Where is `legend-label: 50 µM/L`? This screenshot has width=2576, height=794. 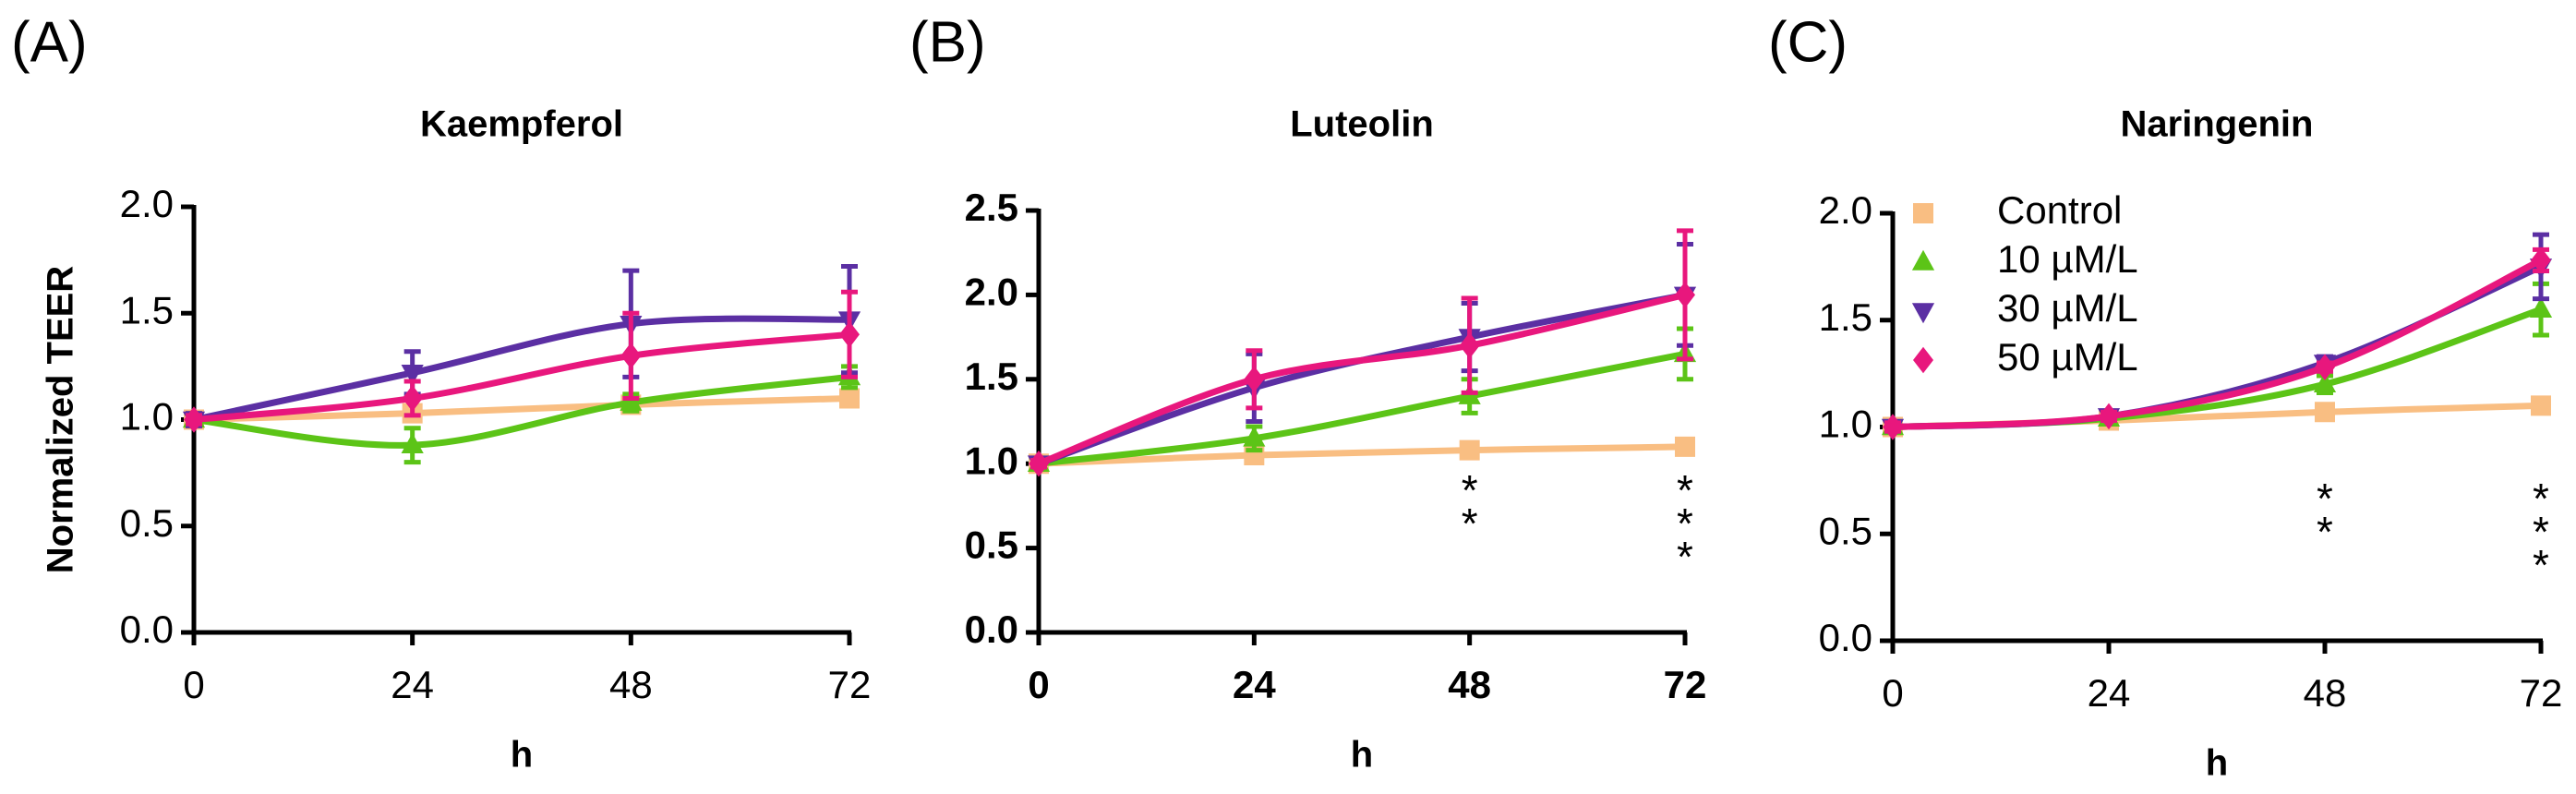
legend-label: 50 µM/L is located at coordinates (2067, 357).